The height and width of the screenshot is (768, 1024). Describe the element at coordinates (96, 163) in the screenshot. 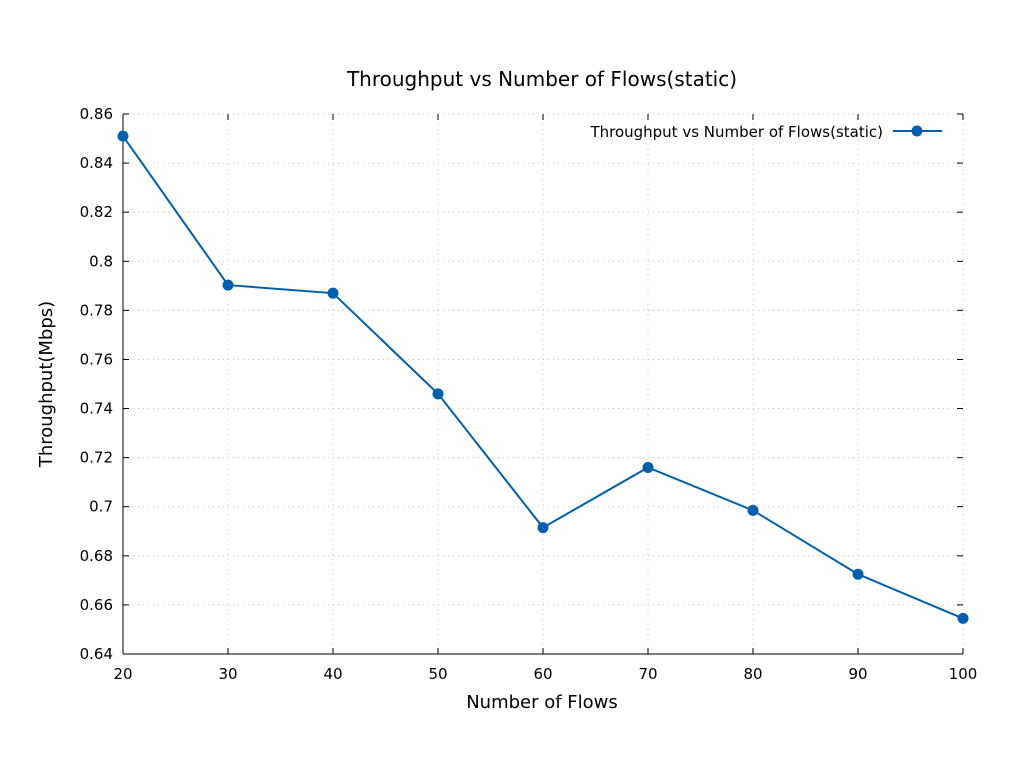

I see `y-tick-label: 0.84` at that location.